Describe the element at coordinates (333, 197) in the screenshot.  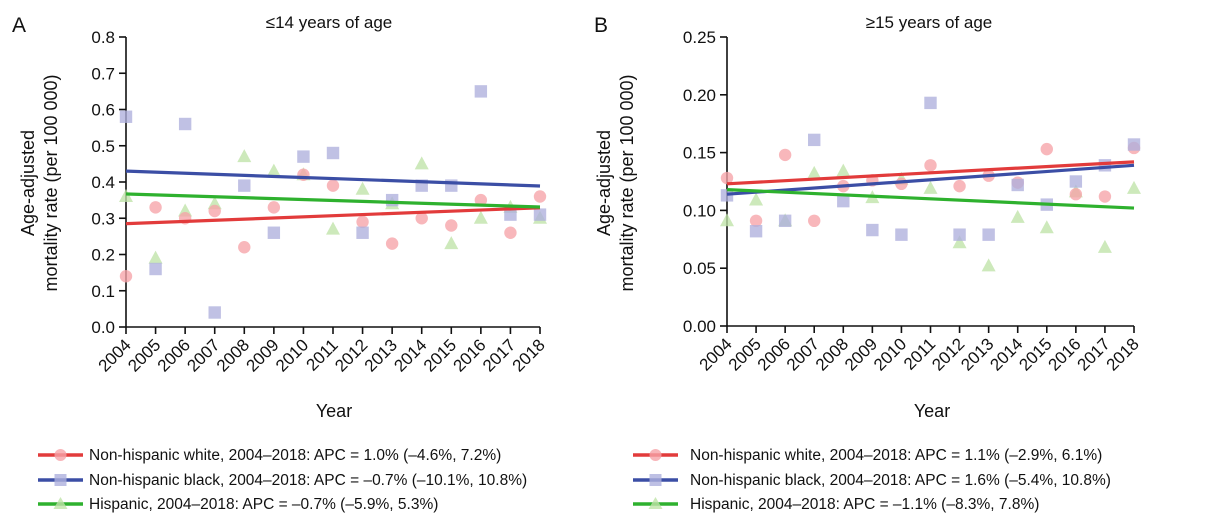
I see `panel-a-trend-lines` at that location.